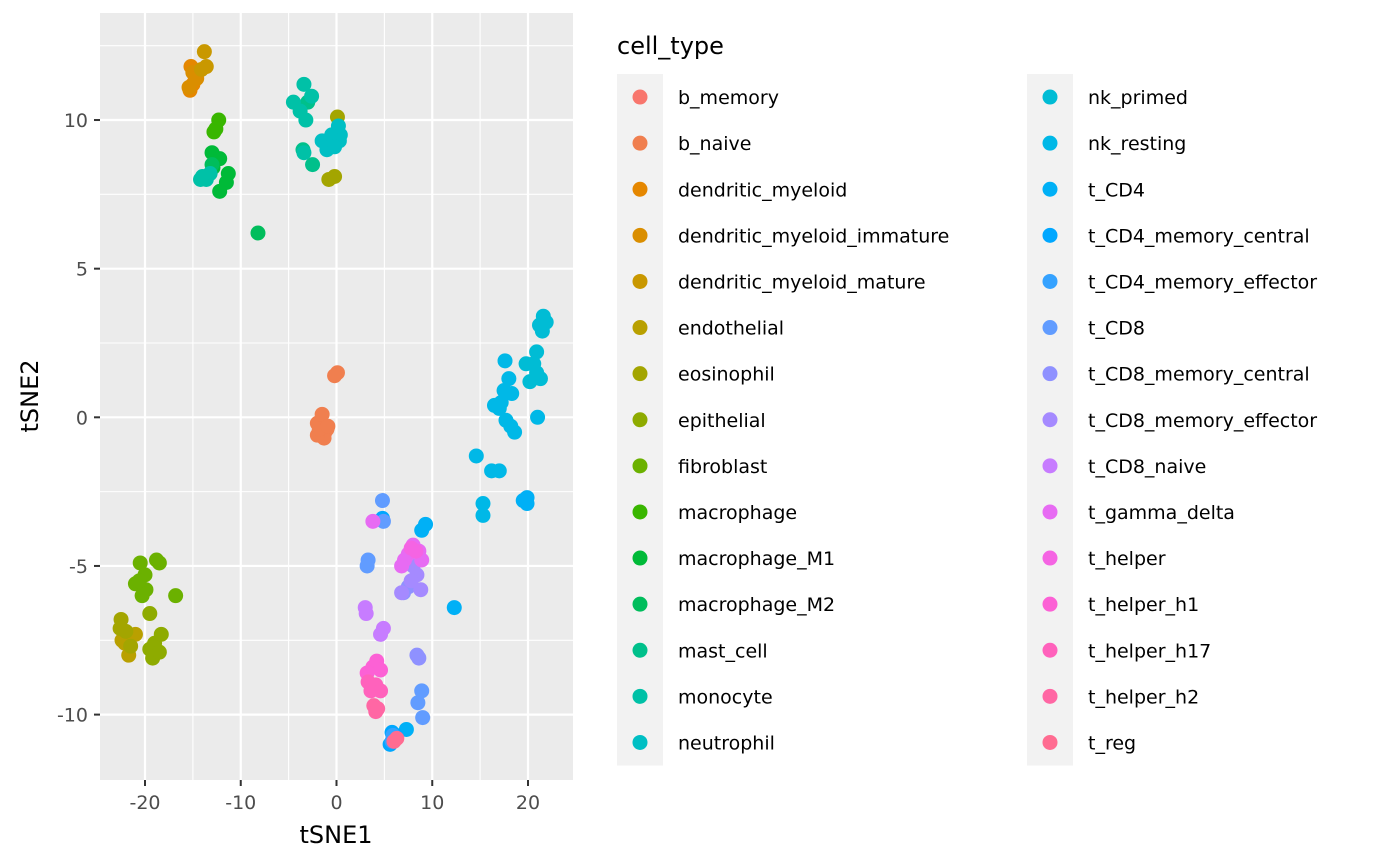 The width and height of the screenshot is (1400, 865). What do you see at coordinates (813, 236) in the screenshot?
I see `legend-label-dendritic_myeloid_immature: dendritic_myeloid_immature` at bounding box center [813, 236].